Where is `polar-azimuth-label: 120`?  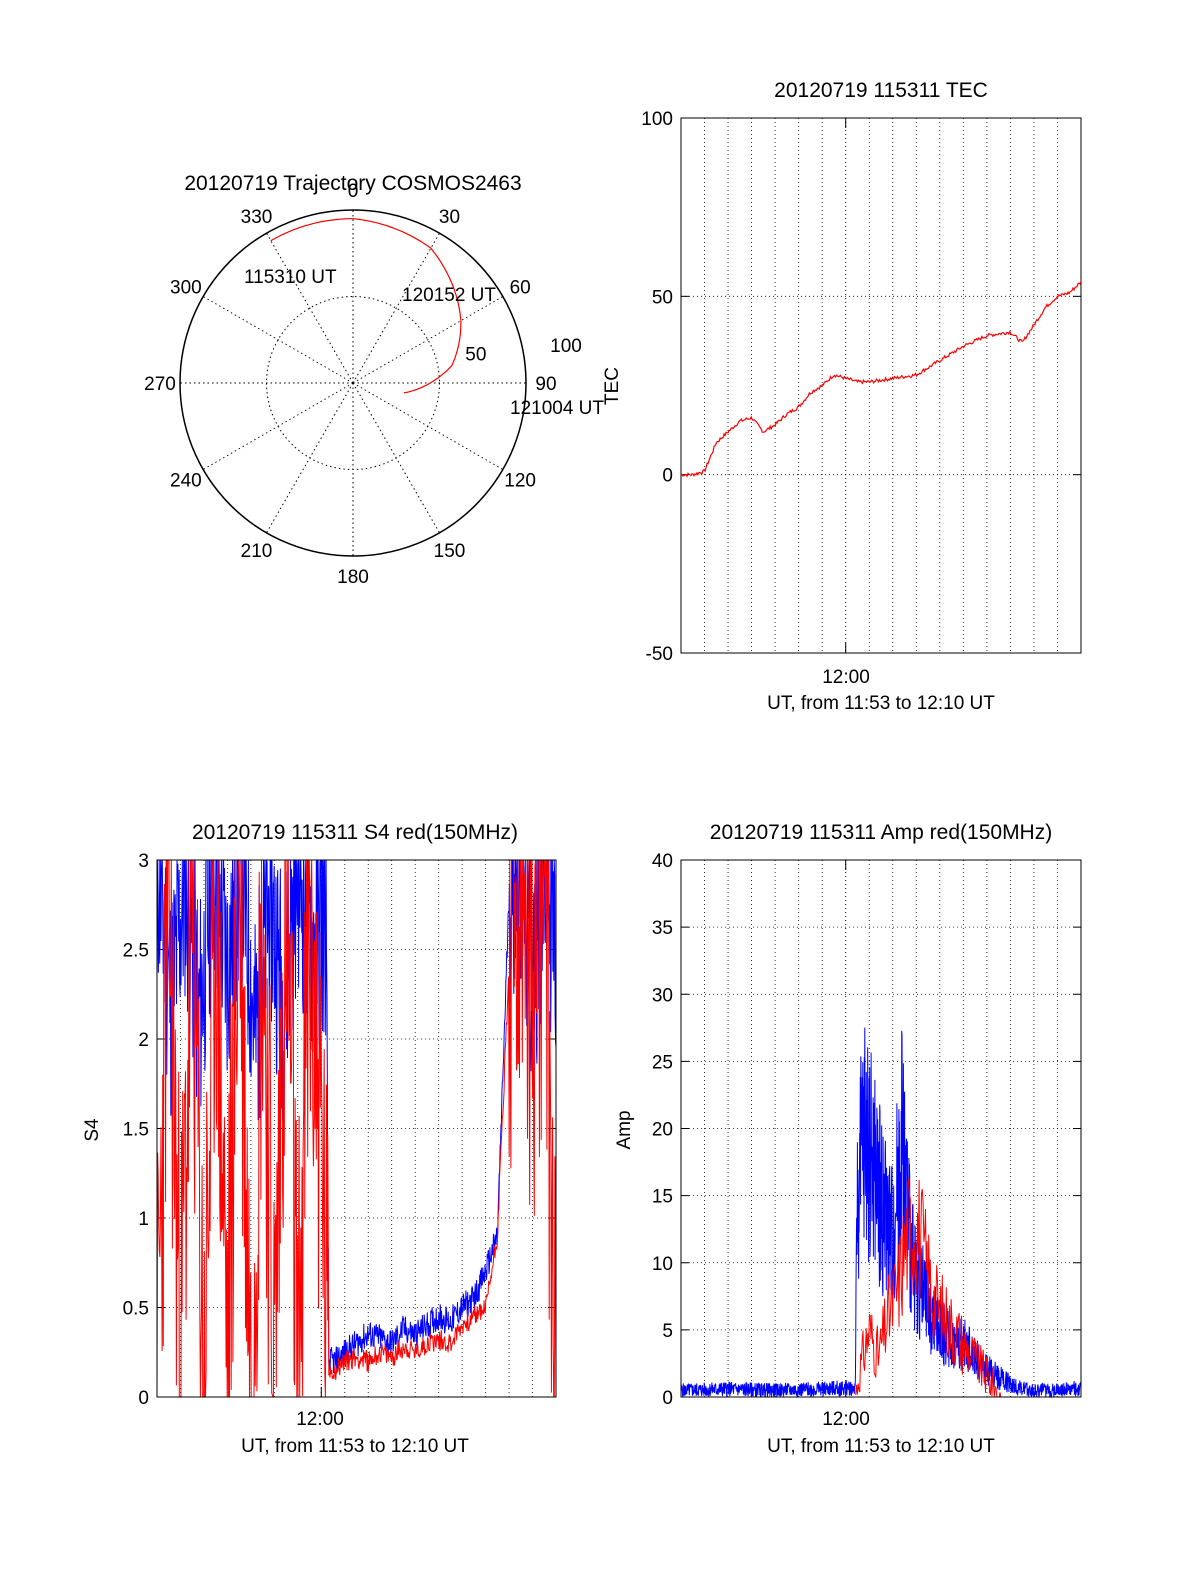 polar-azimuth-label: 120 is located at coordinates (520, 481).